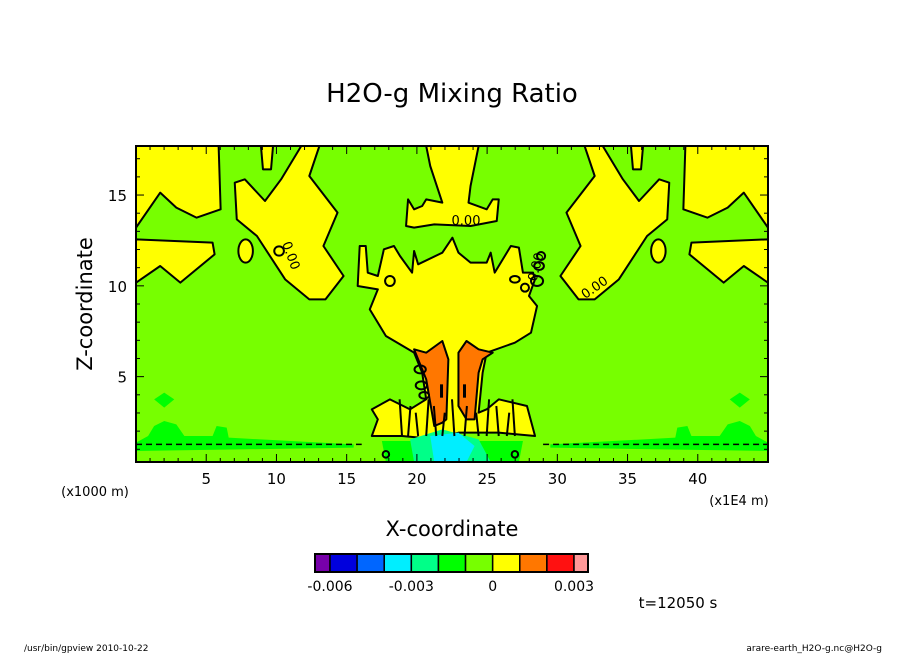 This screenshot has width=904, height=654. What do you see at coordinates (627, 479) in the screenshot?
I see `x-tick-label: 35` at bounding box center [627, 479].